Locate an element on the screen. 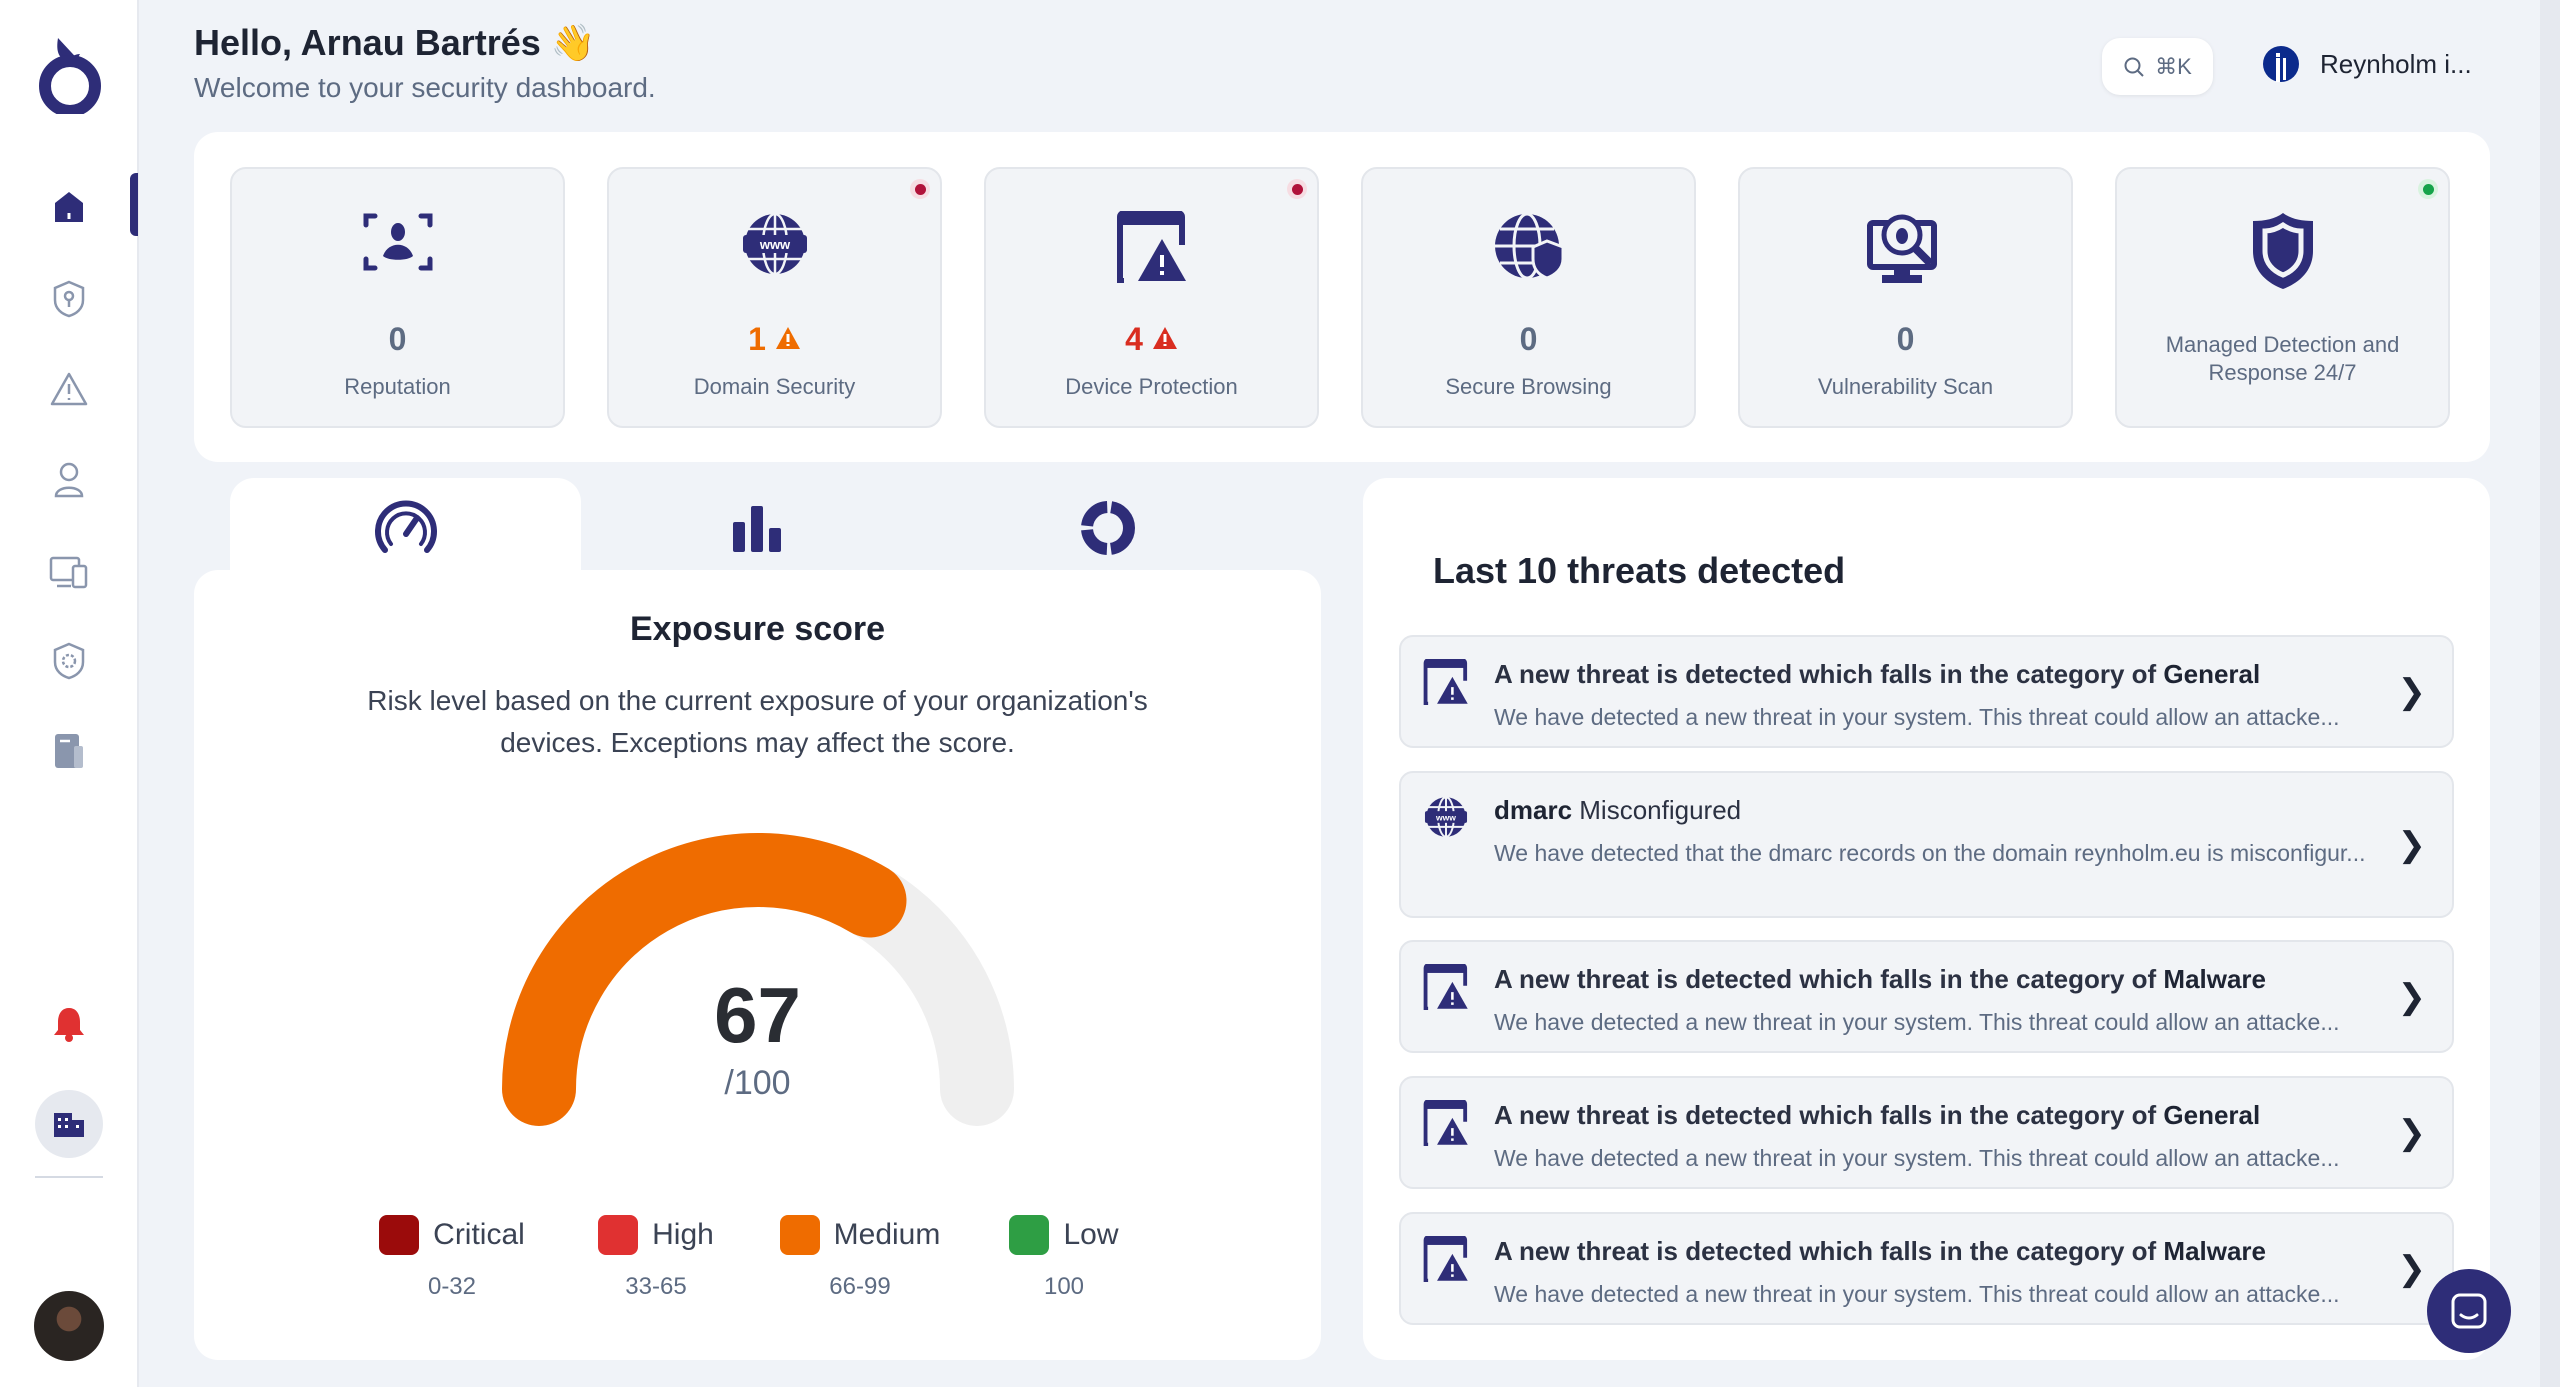 This screenshot has width=2560, height=1387. shield-icon is located at coordinates (2282, 251).